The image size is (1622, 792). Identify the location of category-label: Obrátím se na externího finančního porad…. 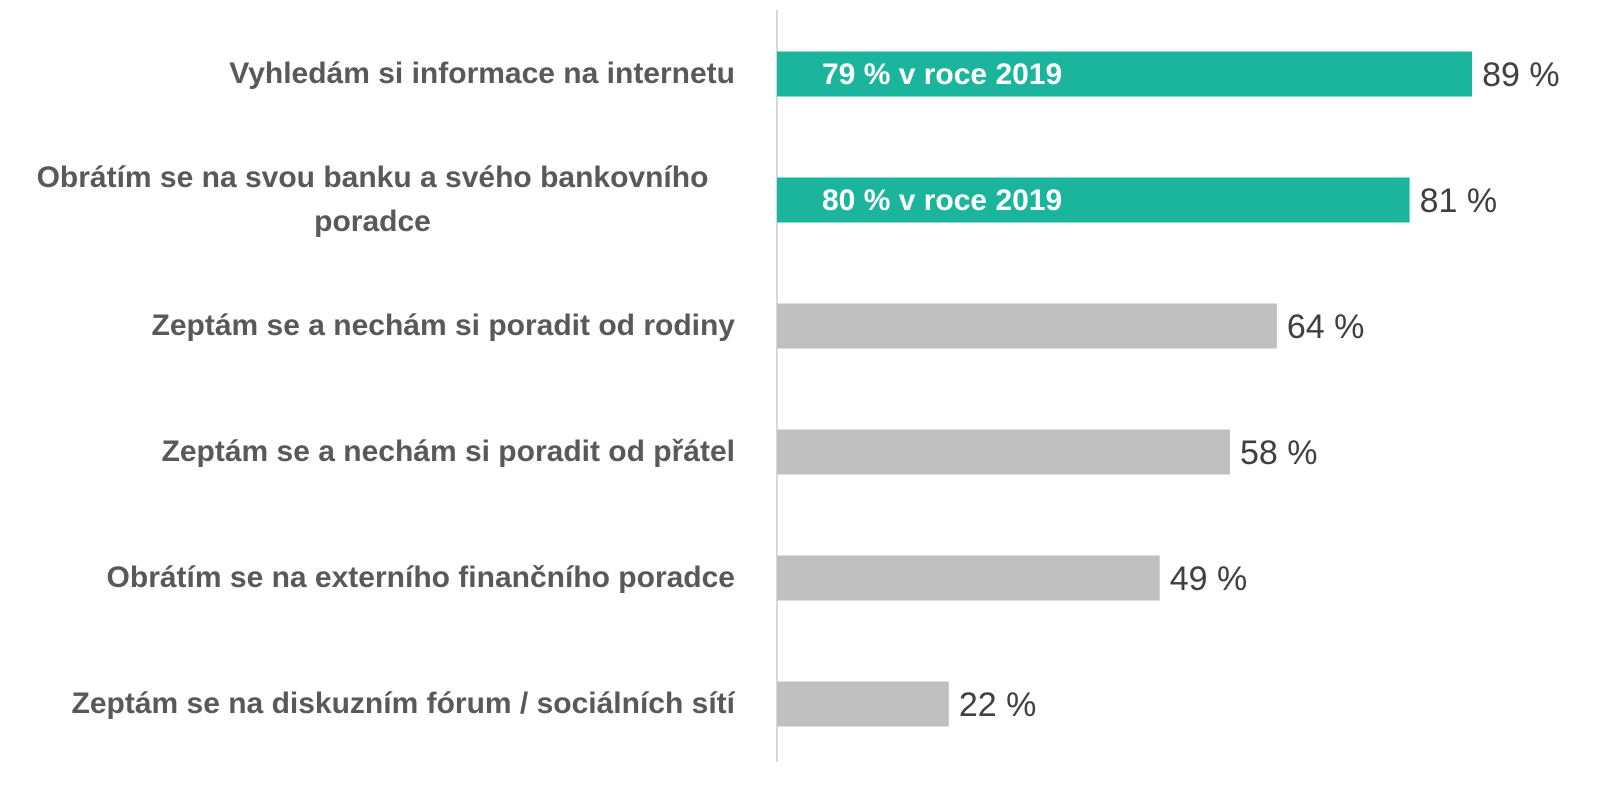
(420, 577).